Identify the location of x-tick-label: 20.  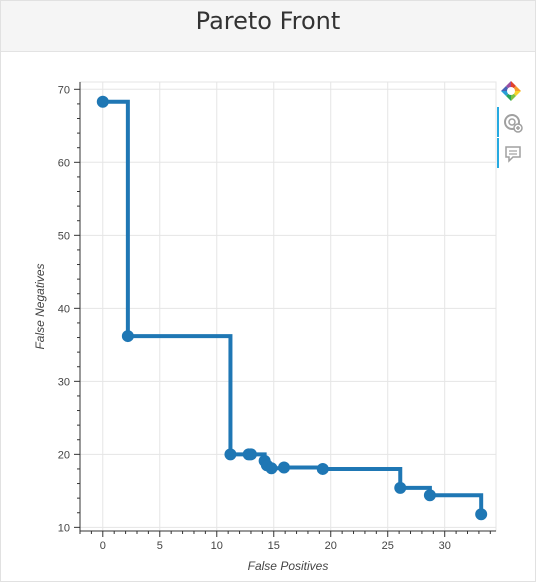
(331, 546).